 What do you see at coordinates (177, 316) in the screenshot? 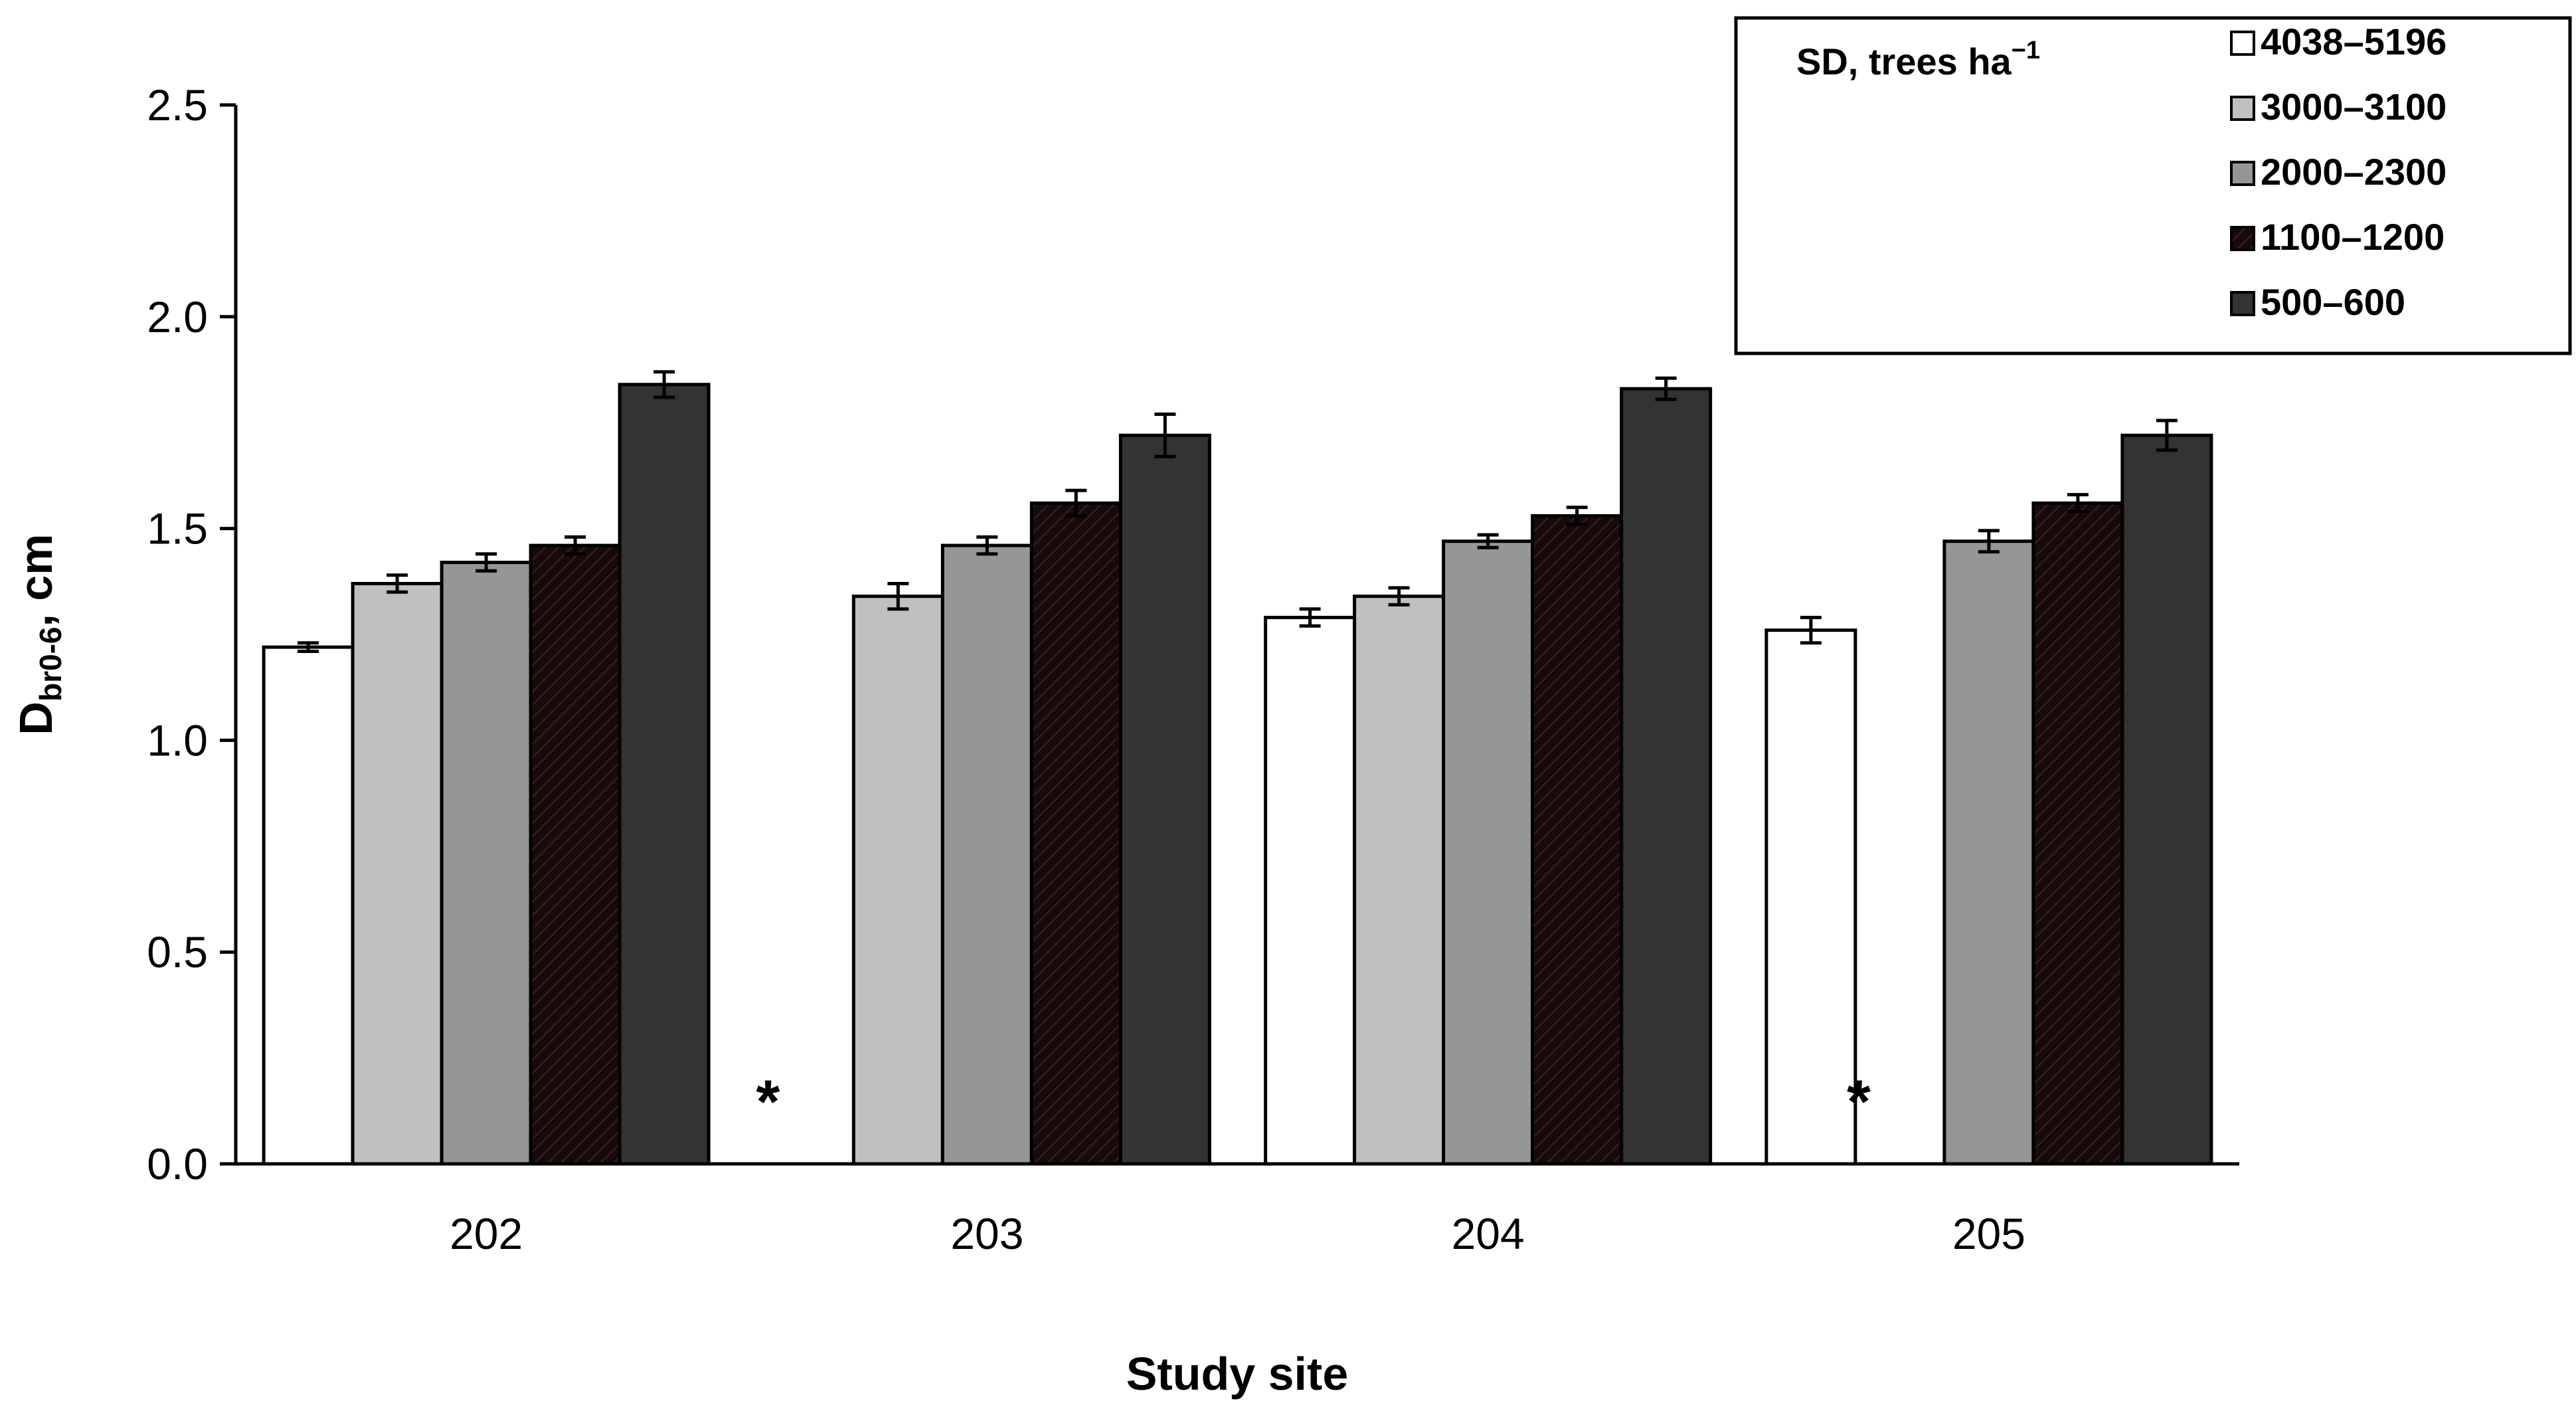
I see `y-tick-label: 2.0` at bounding box center [177, 316].